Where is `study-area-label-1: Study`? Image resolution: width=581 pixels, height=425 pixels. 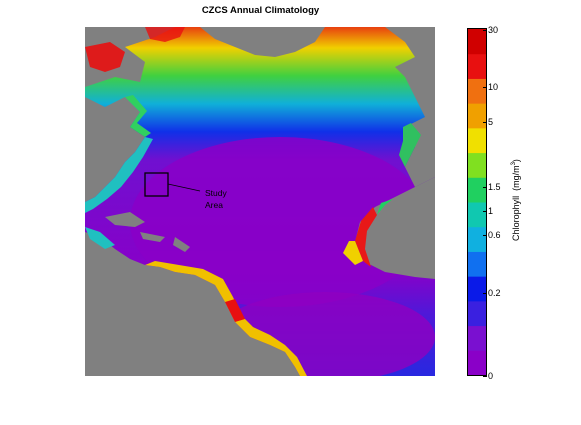
study-area-label-1: Study is located at coordinates (216, 193).